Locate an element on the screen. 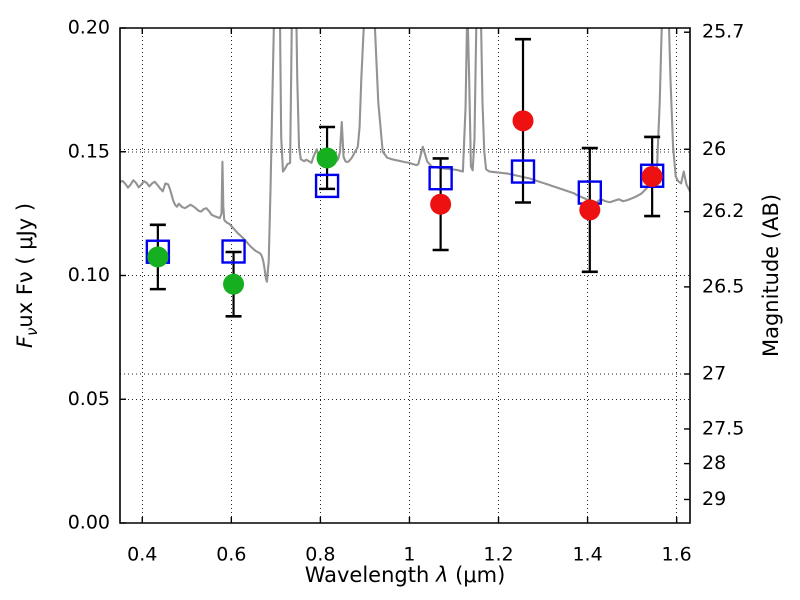  y-tick-label-right: 28 is located at coordinates (714, 463).